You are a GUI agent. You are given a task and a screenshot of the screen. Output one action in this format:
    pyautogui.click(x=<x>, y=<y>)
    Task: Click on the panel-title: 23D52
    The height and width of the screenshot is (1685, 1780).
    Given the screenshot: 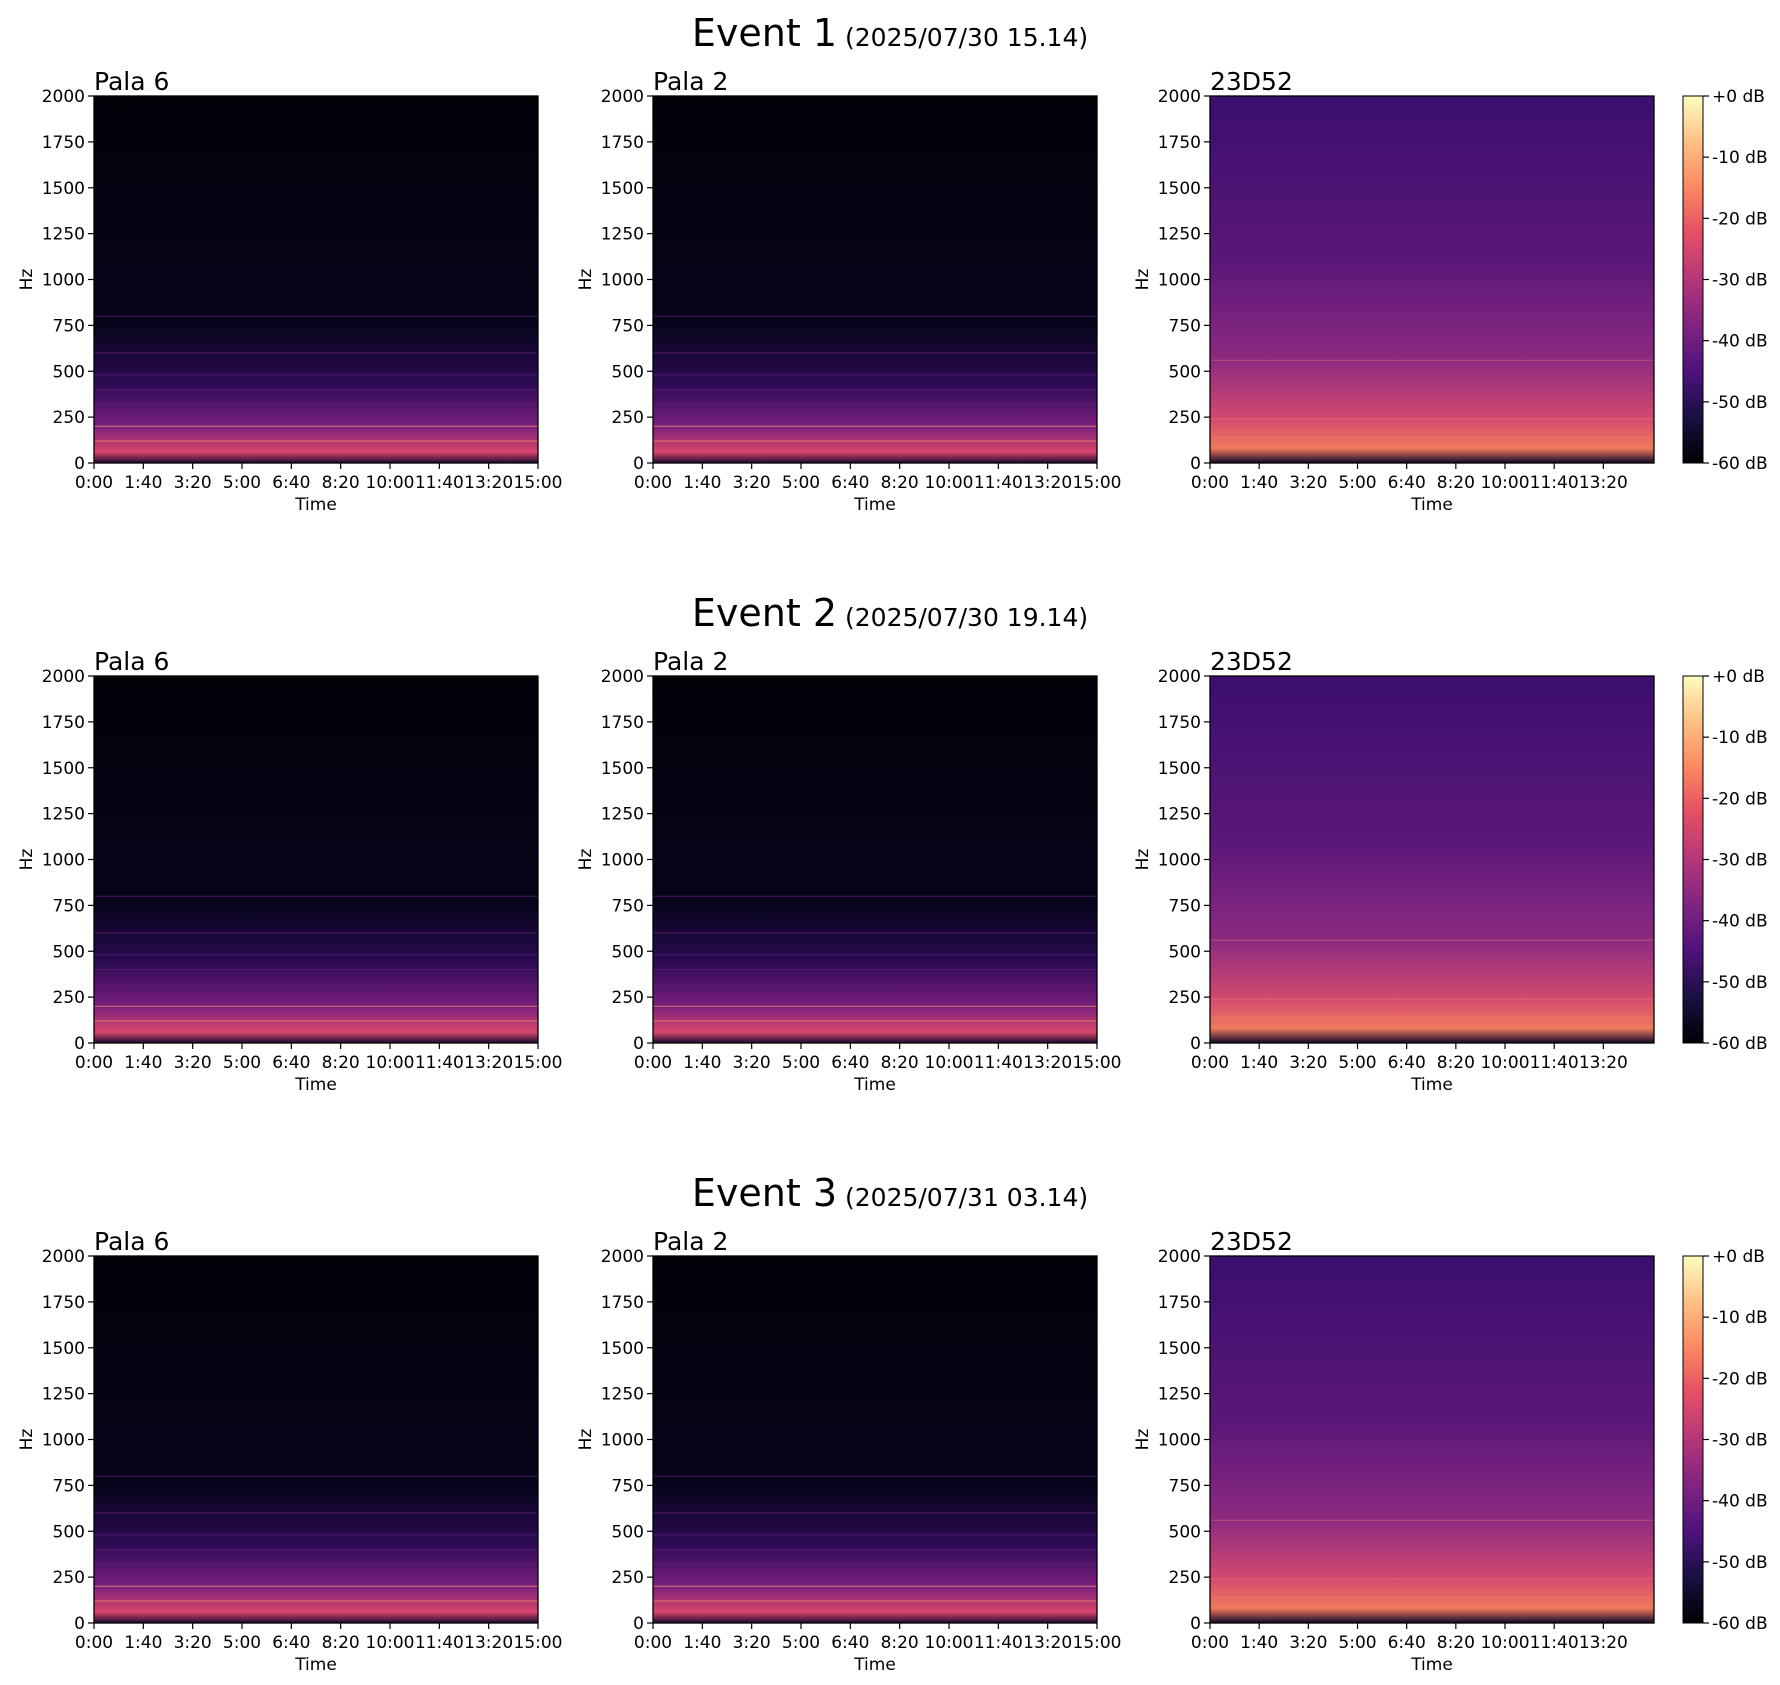 What is the action you would take?
    pyautogui.click(x=1251, y=81)
    